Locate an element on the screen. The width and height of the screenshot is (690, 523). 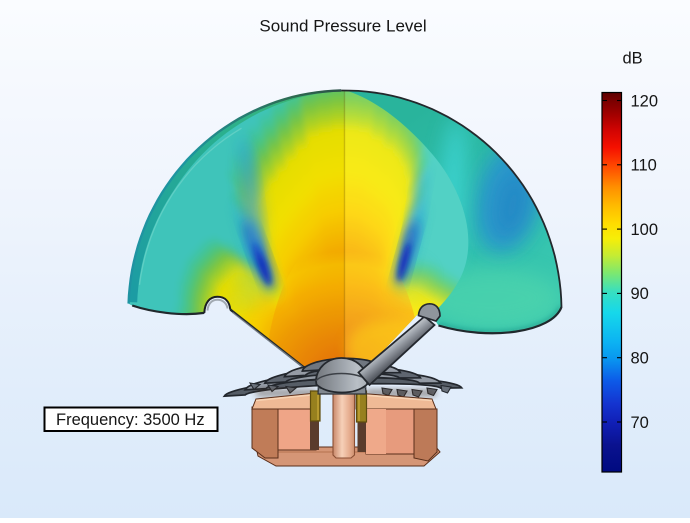
svg-text: 70 is located at coordinates (640, 423).